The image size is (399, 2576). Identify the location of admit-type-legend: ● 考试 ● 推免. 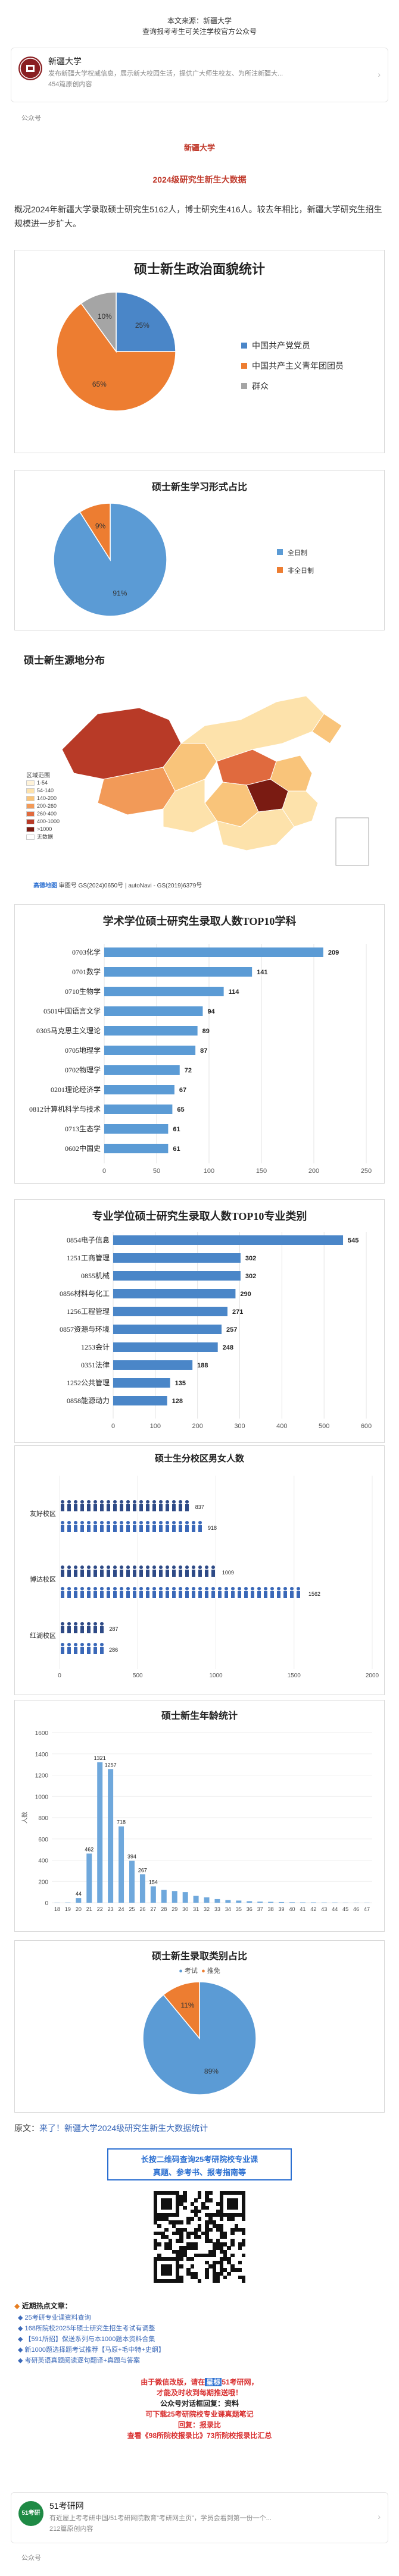
(199, 1971).